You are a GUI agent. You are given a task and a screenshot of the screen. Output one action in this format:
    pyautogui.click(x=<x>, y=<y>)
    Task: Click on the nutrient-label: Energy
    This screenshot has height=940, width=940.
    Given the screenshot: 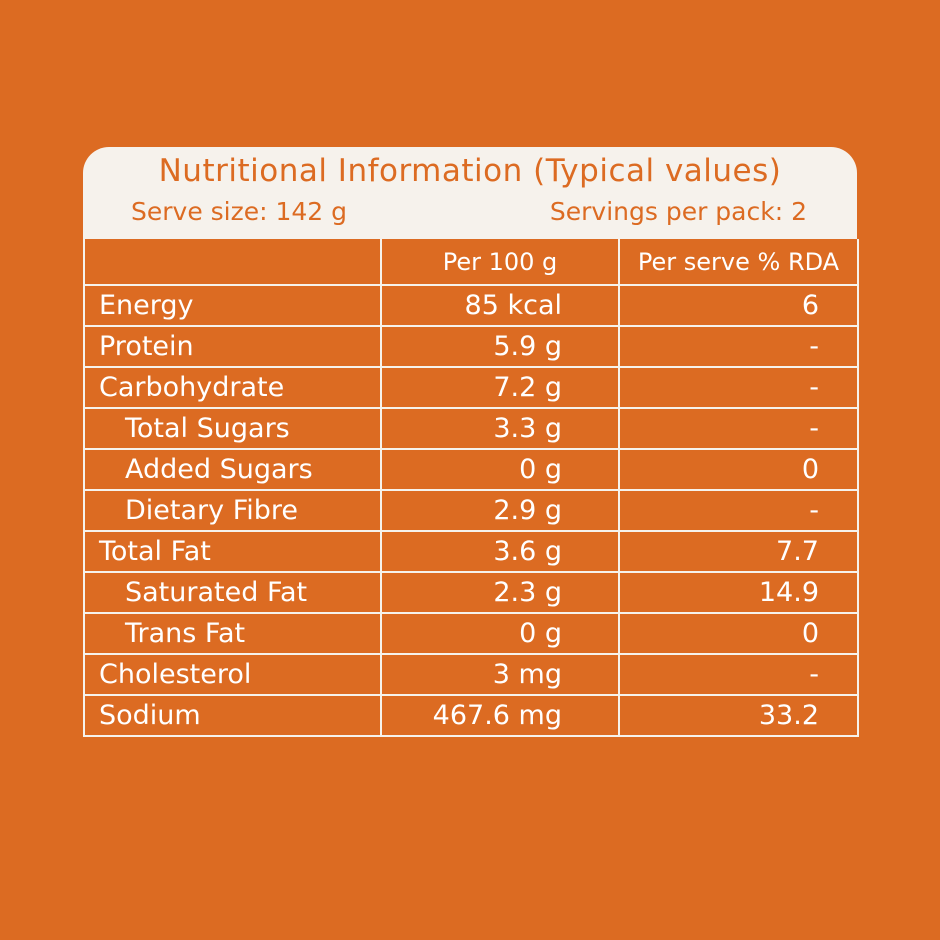 What is the action you would take?
    pyautogui.click(x=232, y=305)
    